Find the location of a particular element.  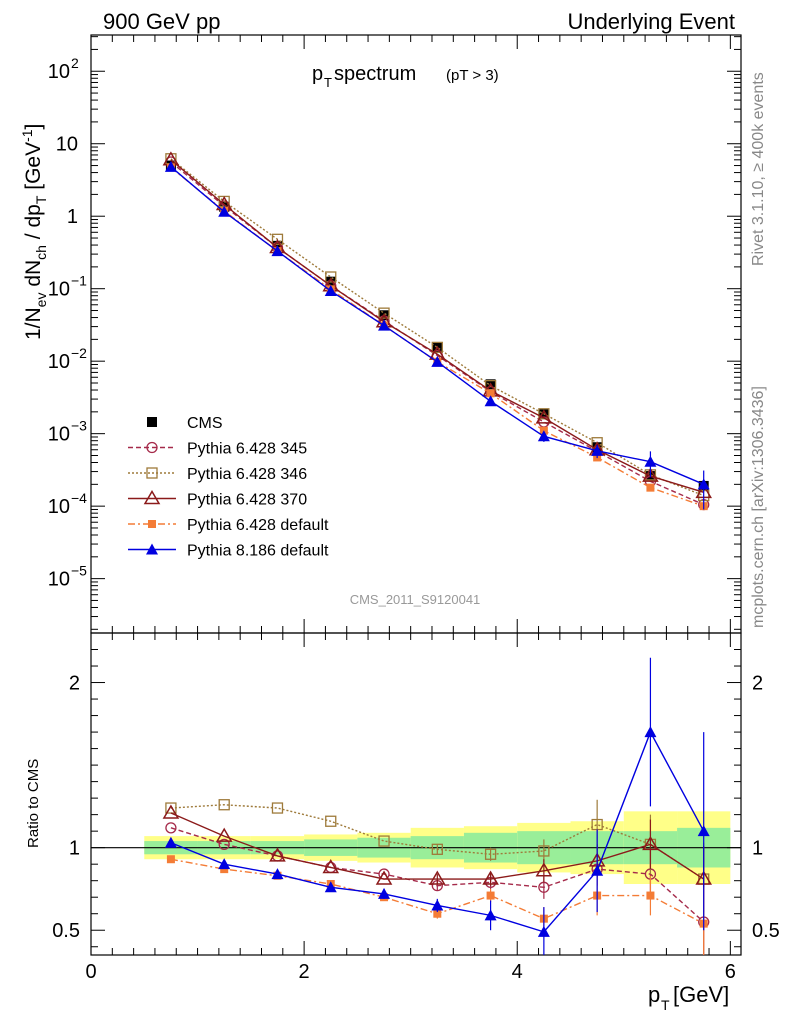

ylabel-e: ] is located at coordinates (33, 127).